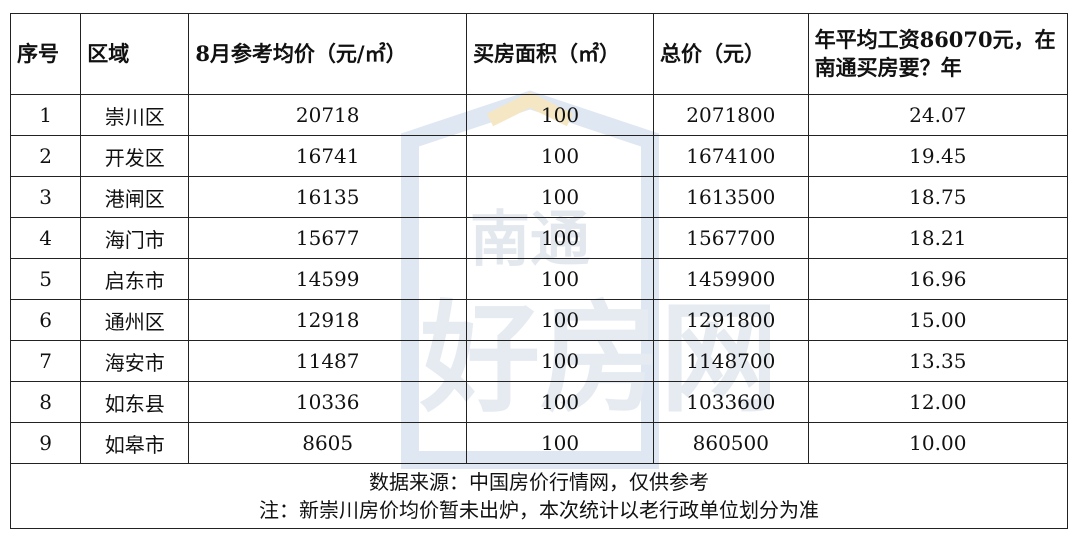  I want to click on cell-total-price: 1148700, so click(731, 361).